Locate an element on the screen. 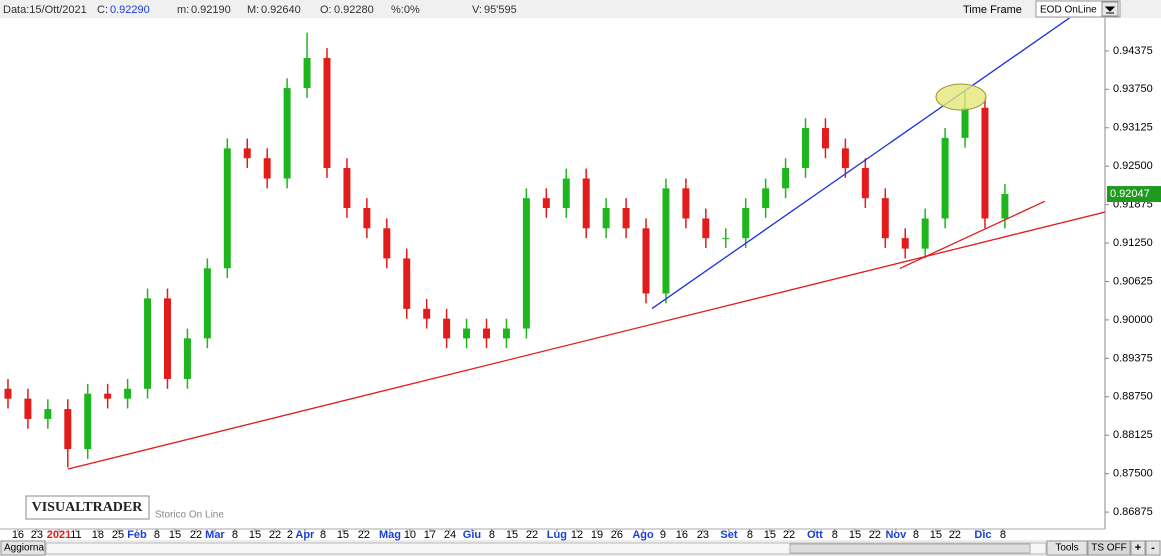 This screenshot has height=556, width=1161. x-tick-label: Feb is located at coordinates (137, 535).